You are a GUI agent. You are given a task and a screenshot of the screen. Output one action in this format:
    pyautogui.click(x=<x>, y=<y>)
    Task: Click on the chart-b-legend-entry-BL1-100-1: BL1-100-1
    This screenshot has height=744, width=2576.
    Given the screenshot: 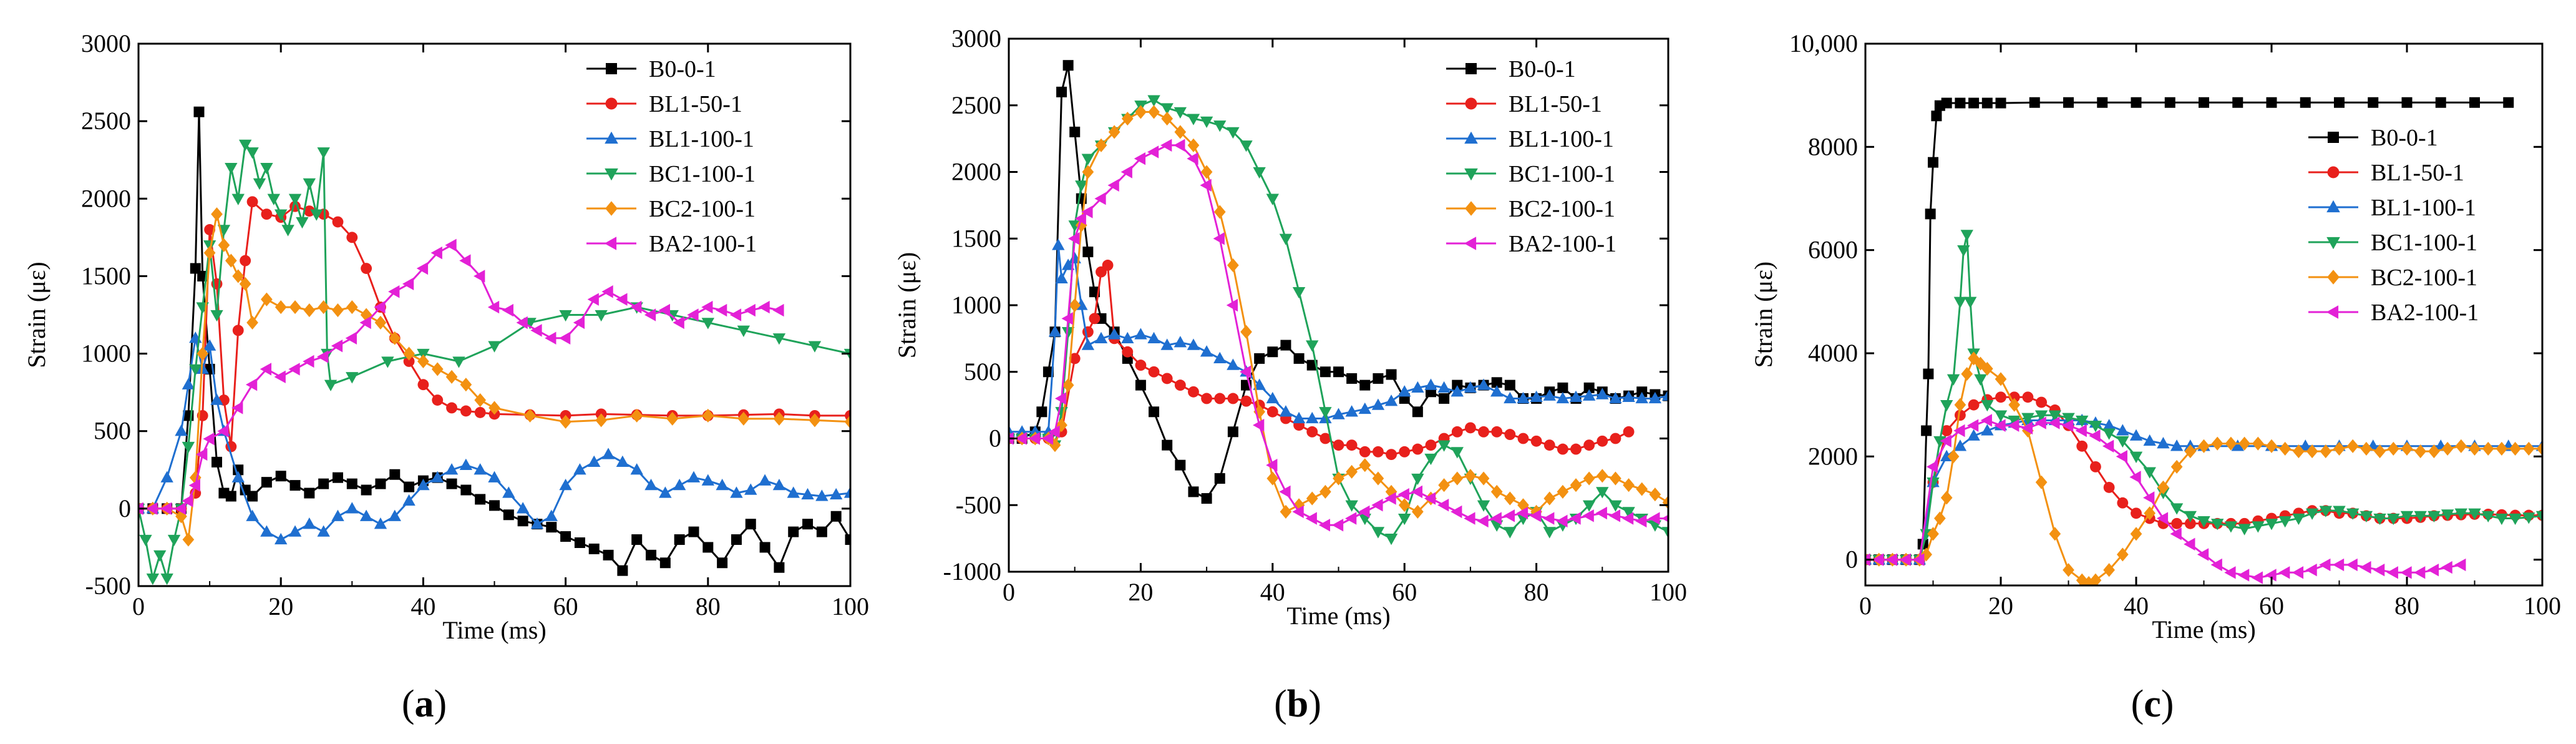 What is the action you would take?
    pyautogui.click(x=1530, y=139)
    